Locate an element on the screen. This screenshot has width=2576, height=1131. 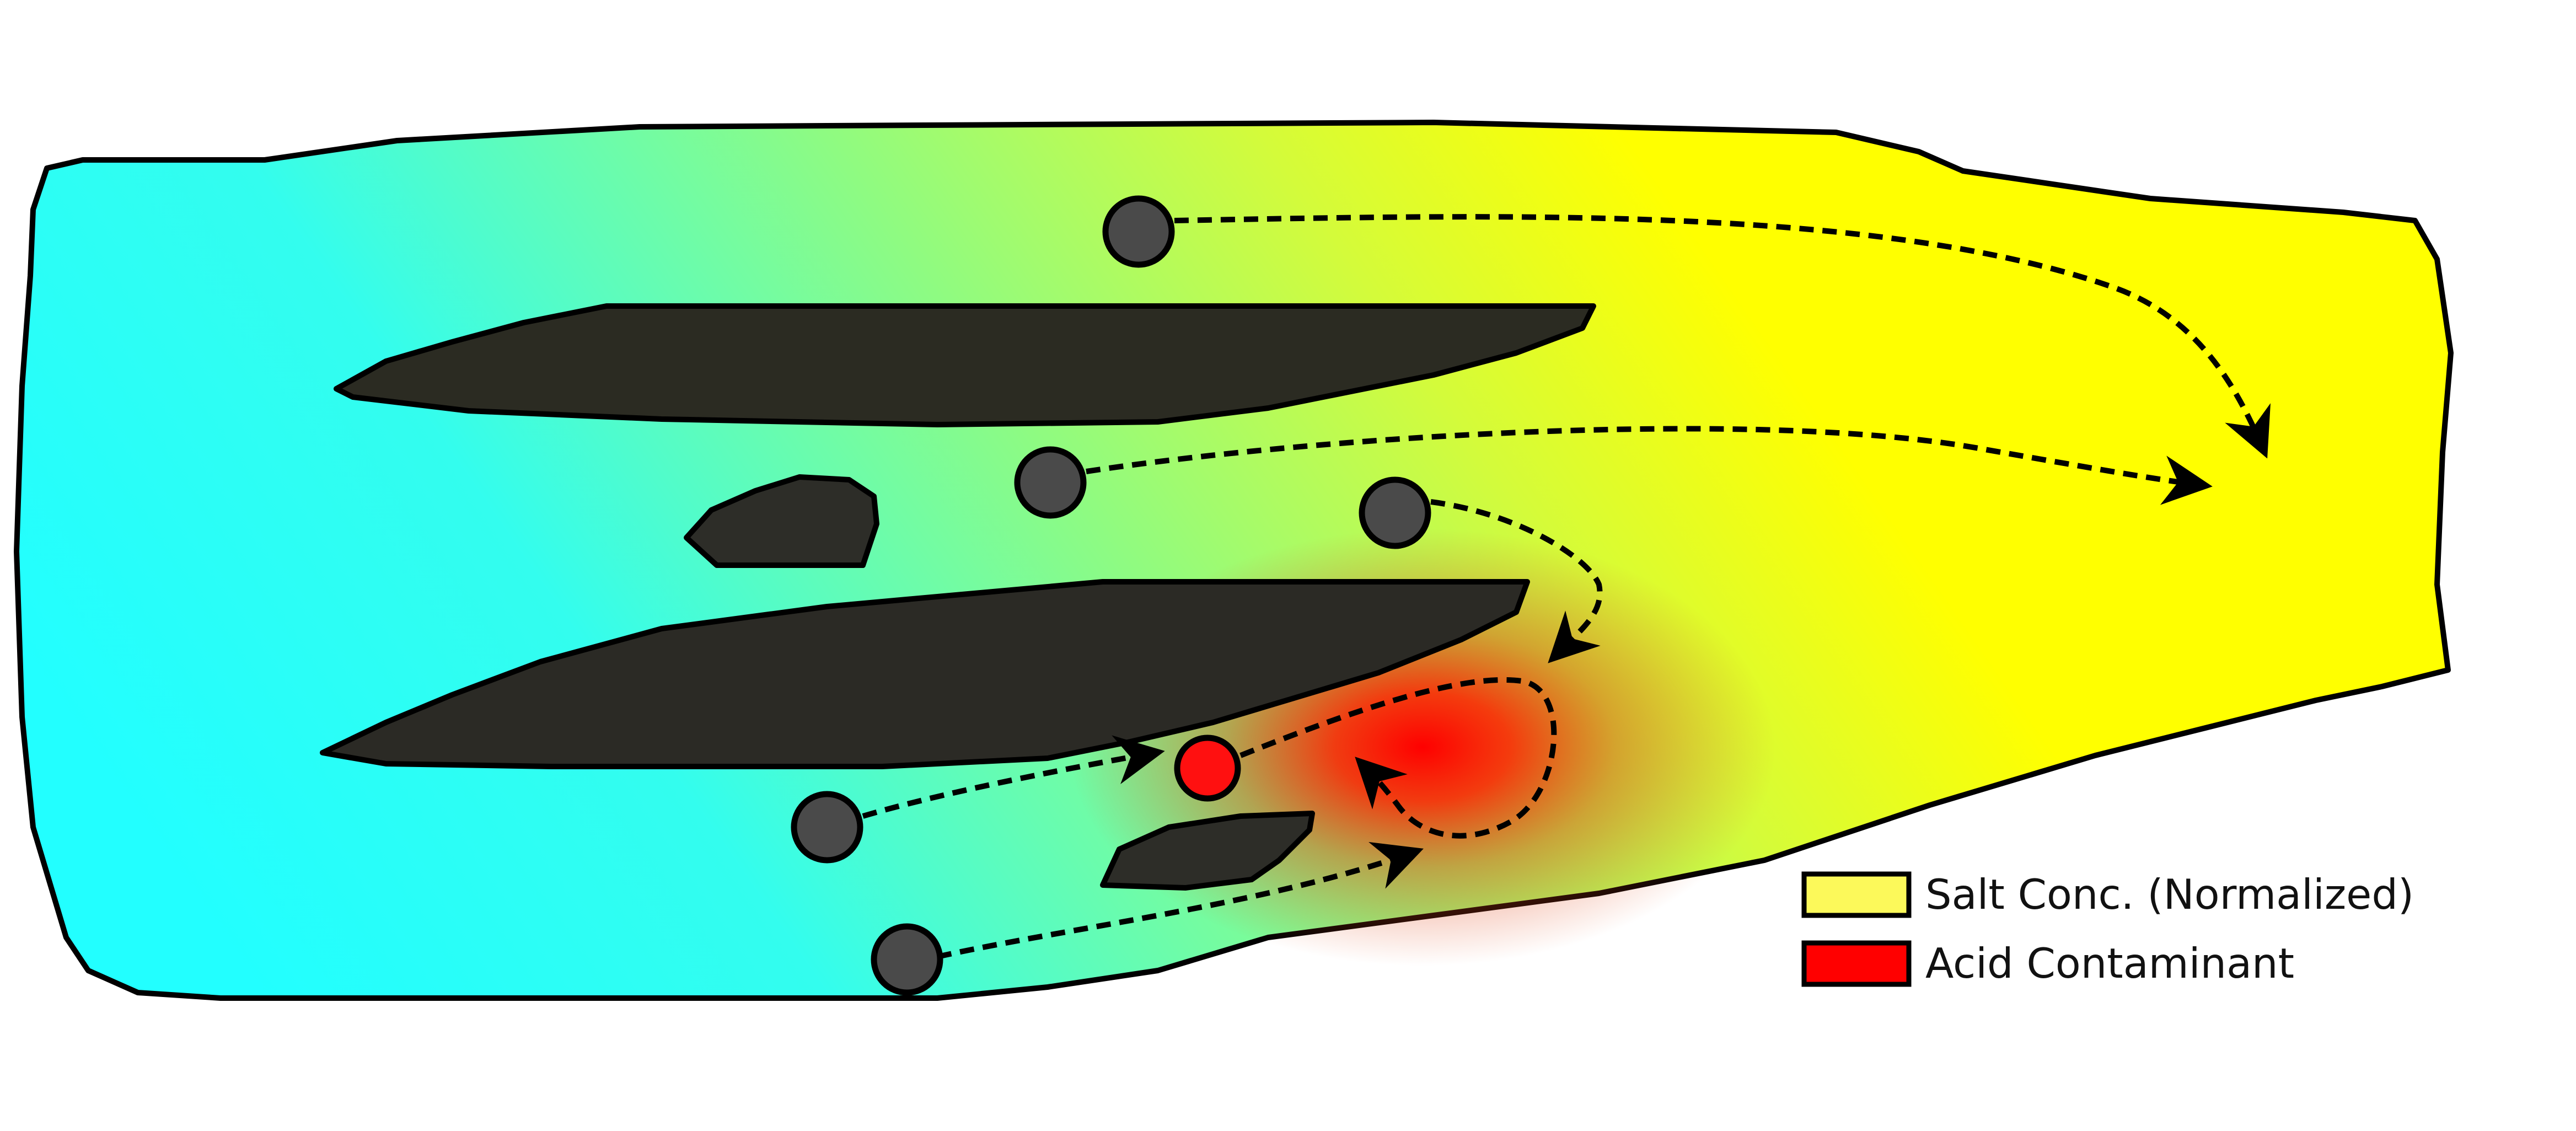
flow-path-top is located at coordinates (1722, 336).